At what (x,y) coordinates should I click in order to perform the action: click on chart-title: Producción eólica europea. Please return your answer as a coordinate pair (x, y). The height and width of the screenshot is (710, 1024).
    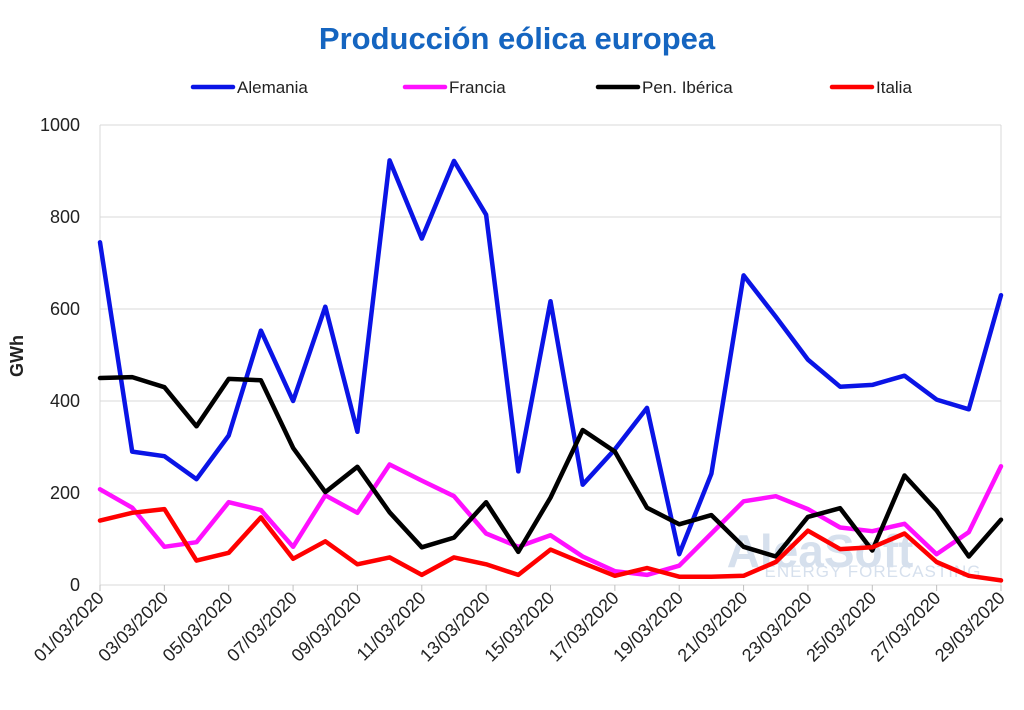
    Looking at the image, I should click on (517, 38).